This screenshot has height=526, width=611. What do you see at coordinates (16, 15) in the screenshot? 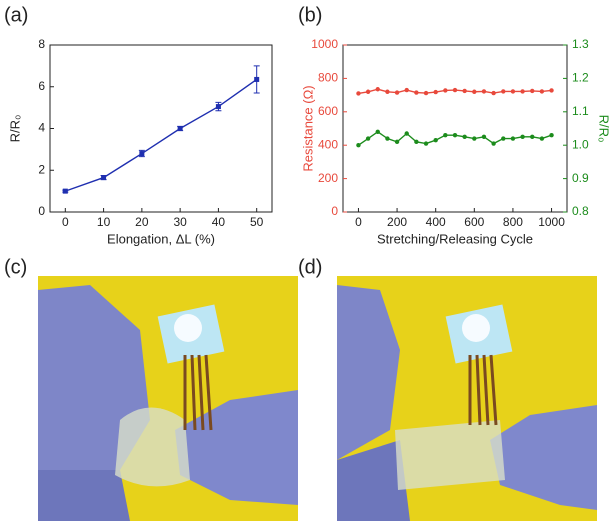
I see `panel-label: (a)` at bounding box center [16, 15].